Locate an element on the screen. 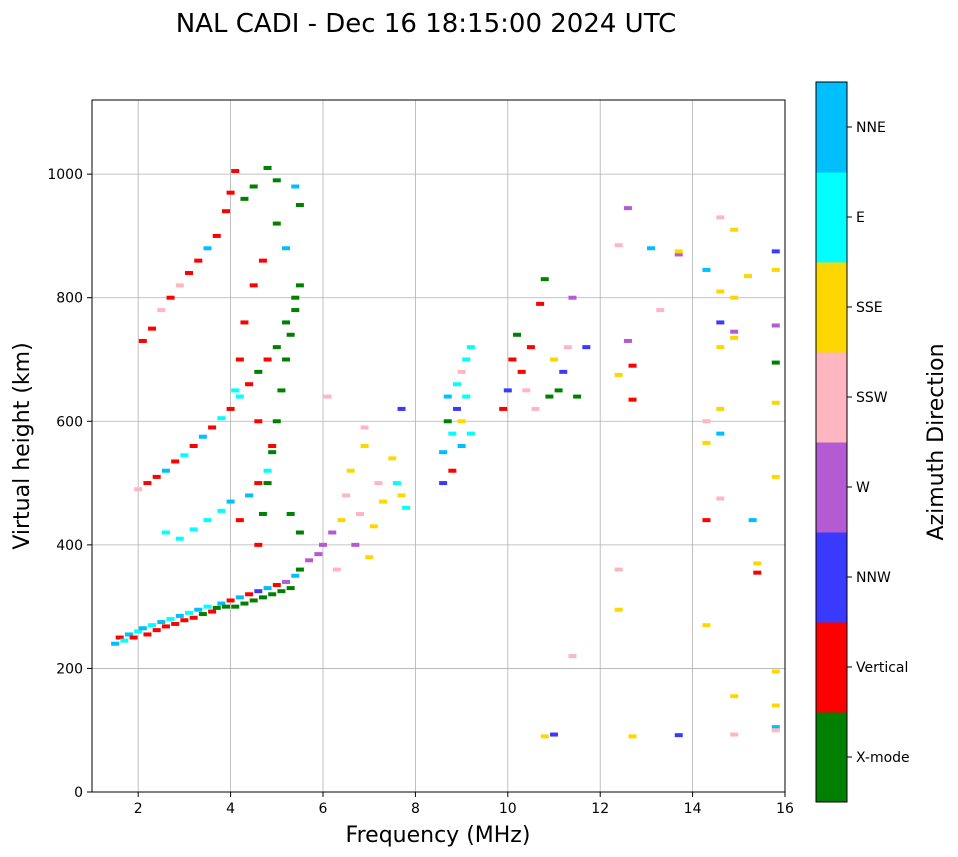 The image size is (958, 857). y-tick-label: 800 is located at coordinates (69, 299).